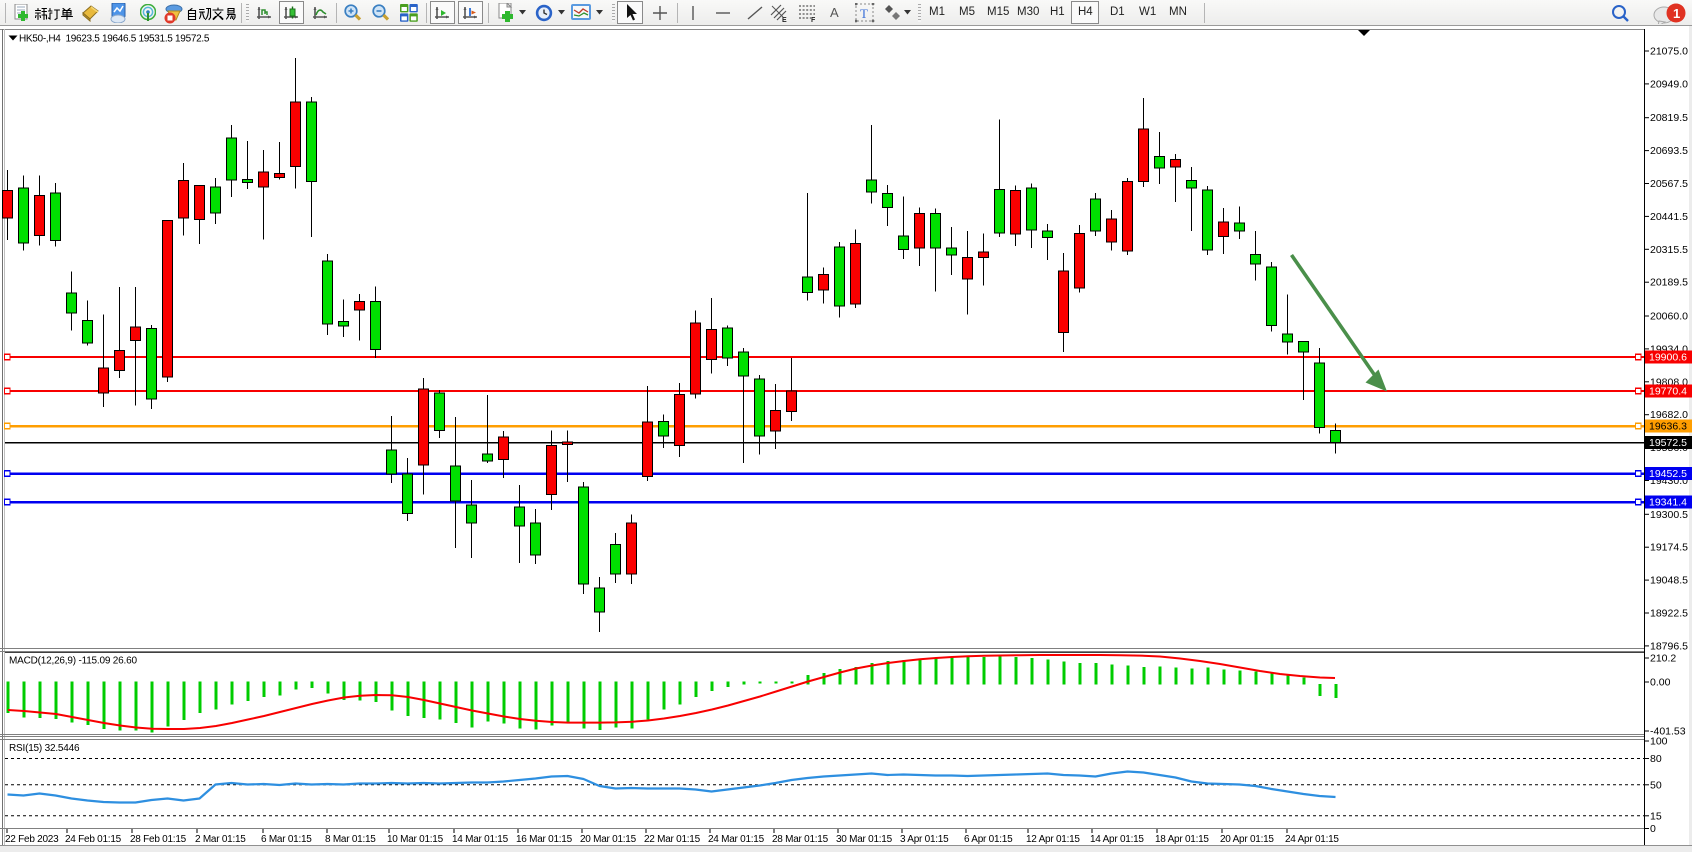 The width and height of the screenshot is (1692, 852). What do you see at coordinates (350, 839) in the screenshot?
I see `svg-text: 8 Mar 01:15` at bounding box center [350, 839].